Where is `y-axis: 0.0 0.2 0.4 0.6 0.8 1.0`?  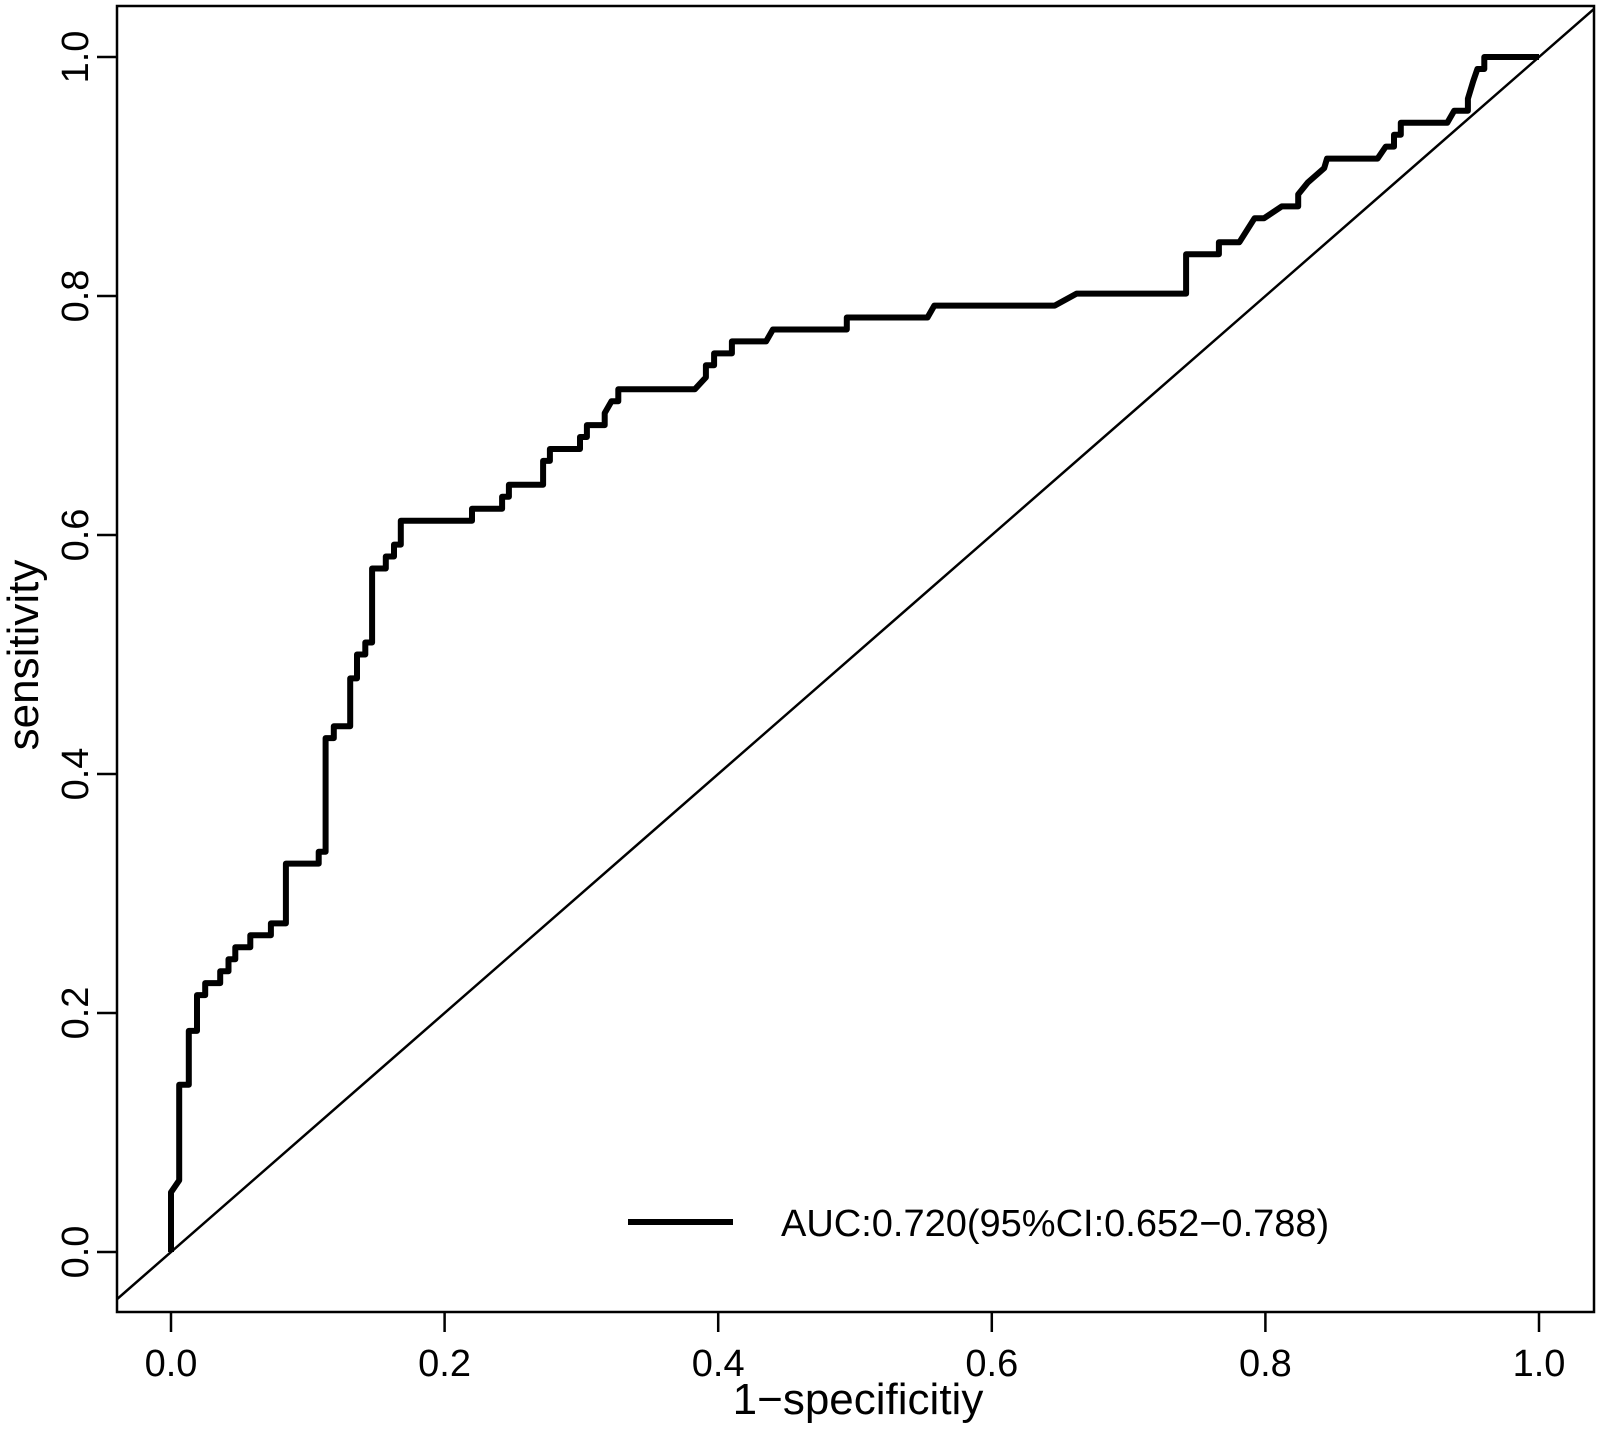 y-axis: 0.0 0.2 0.4 0.6 0.8 1.0 is located at coordinates (86, 655).